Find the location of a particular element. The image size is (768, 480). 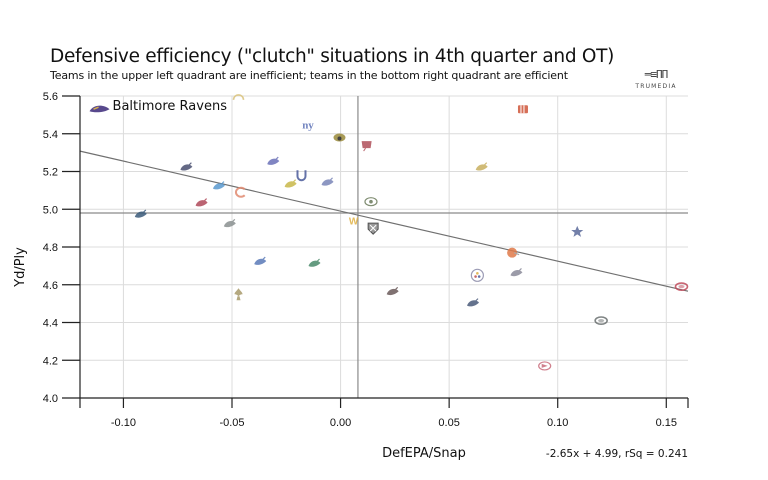

ny-logo-icon: ny is located at coordinates (308, 125).